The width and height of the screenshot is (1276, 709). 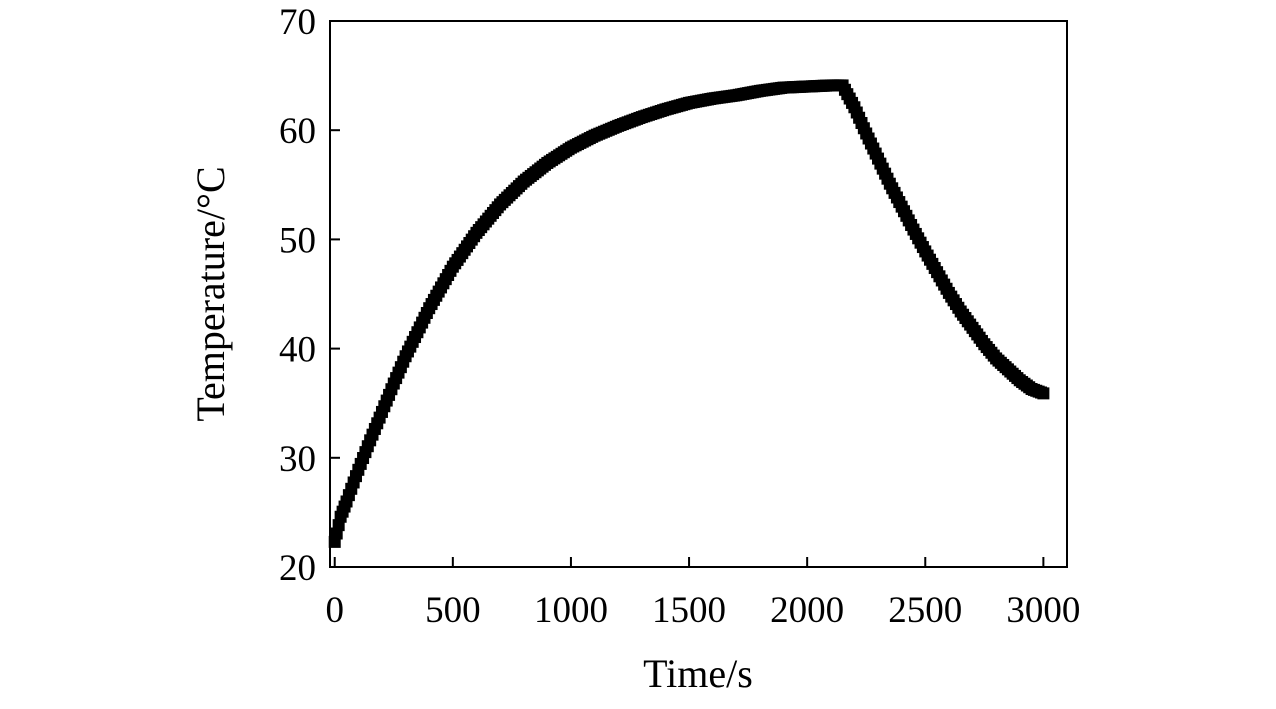 What do you see at coordinates (297, 350) in the screenshot?
I see `y-tick-label: 40` at bounding box center [297, 350].